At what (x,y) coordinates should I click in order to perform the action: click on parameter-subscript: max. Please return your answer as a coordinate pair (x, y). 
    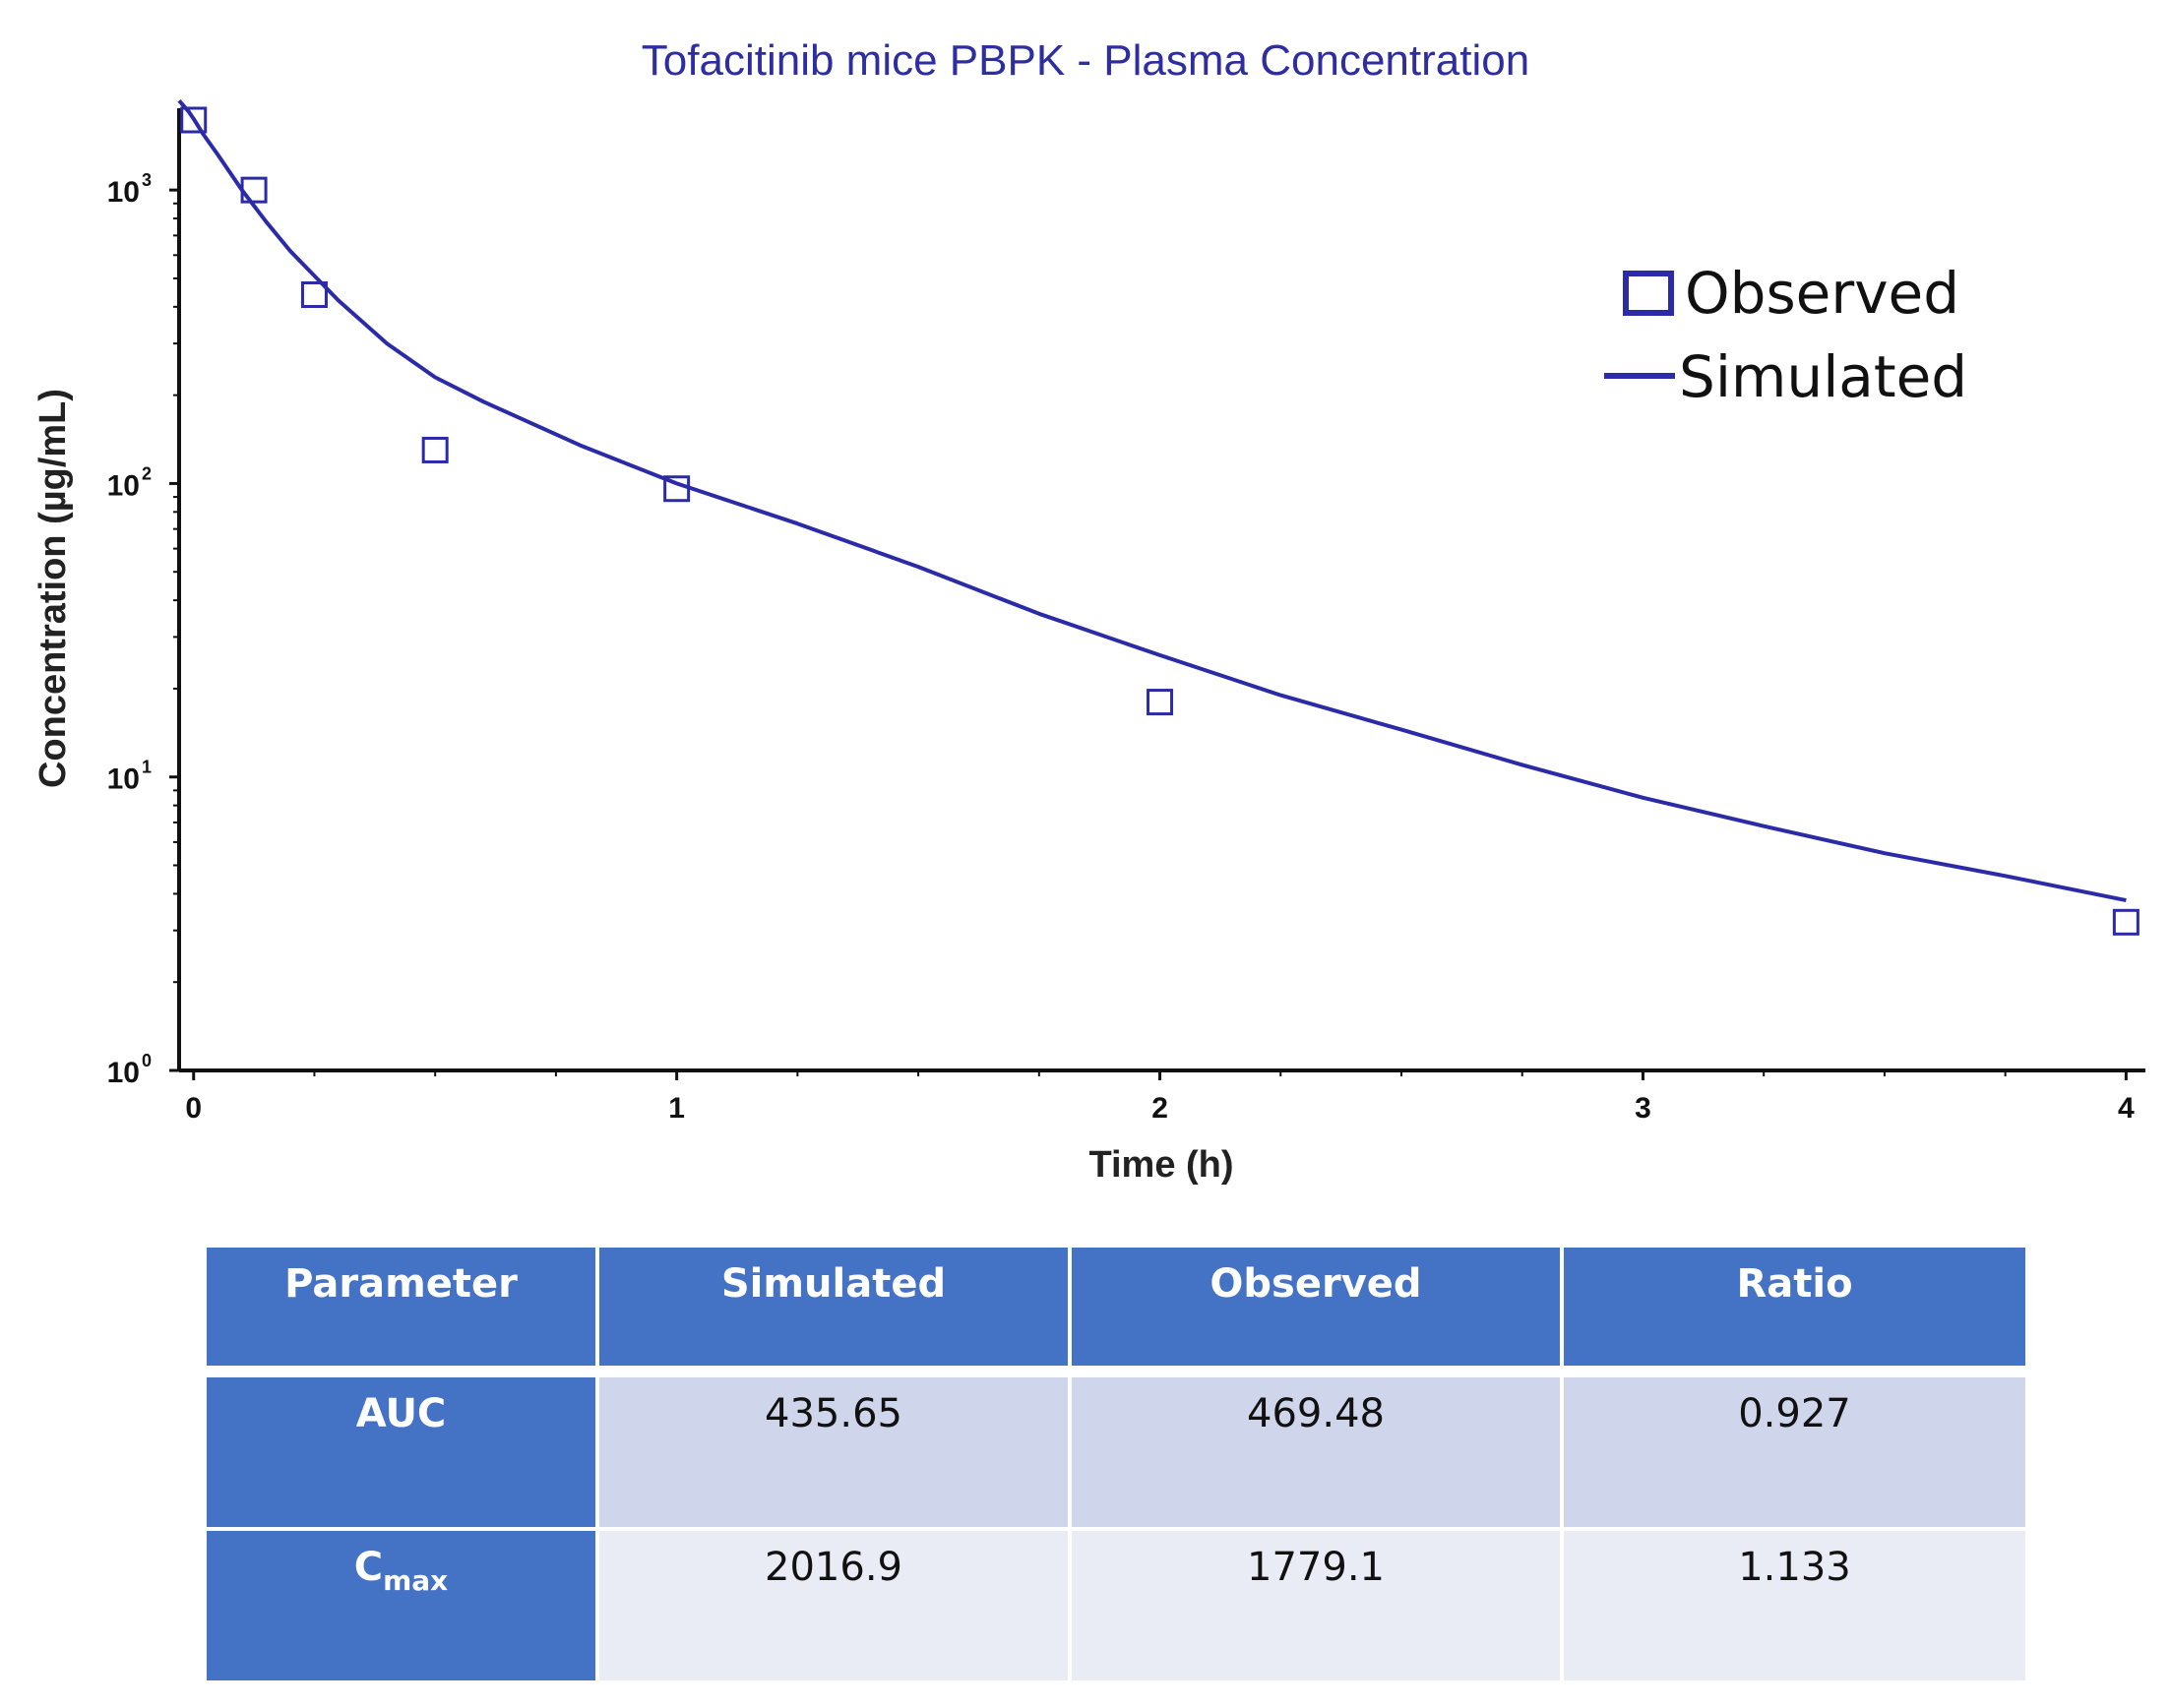
    Looking at the image, I should click on (416, 1580).